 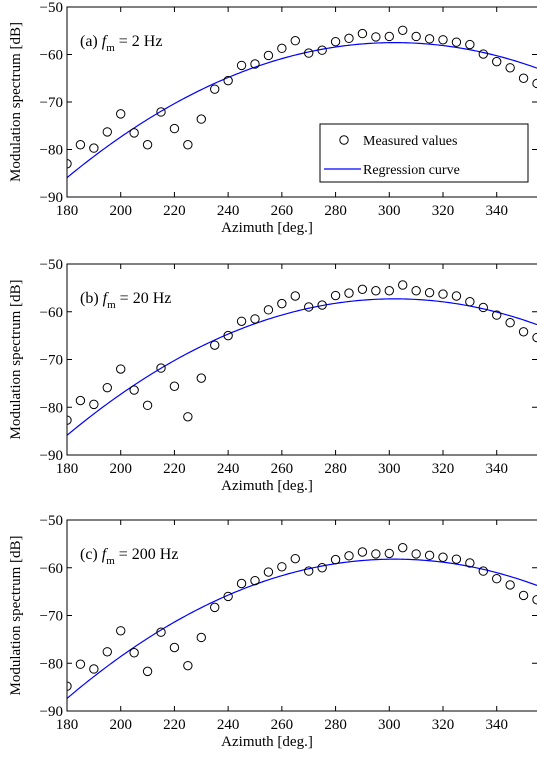 What do you see at coordinates (335, 469) in the screenshot?
I see `x-tick-label: 280` at bounding box center [335, 469].